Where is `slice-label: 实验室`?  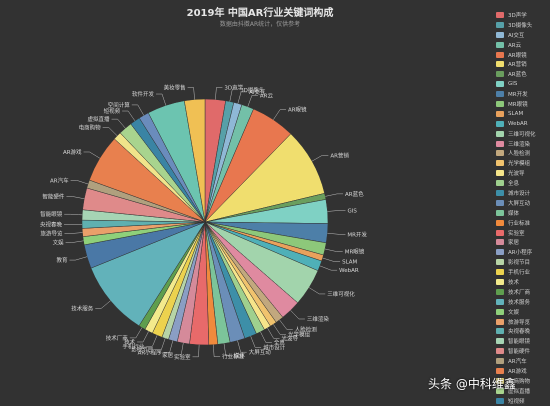 slice-label: 实验室 is located at coordinates (182, 357).